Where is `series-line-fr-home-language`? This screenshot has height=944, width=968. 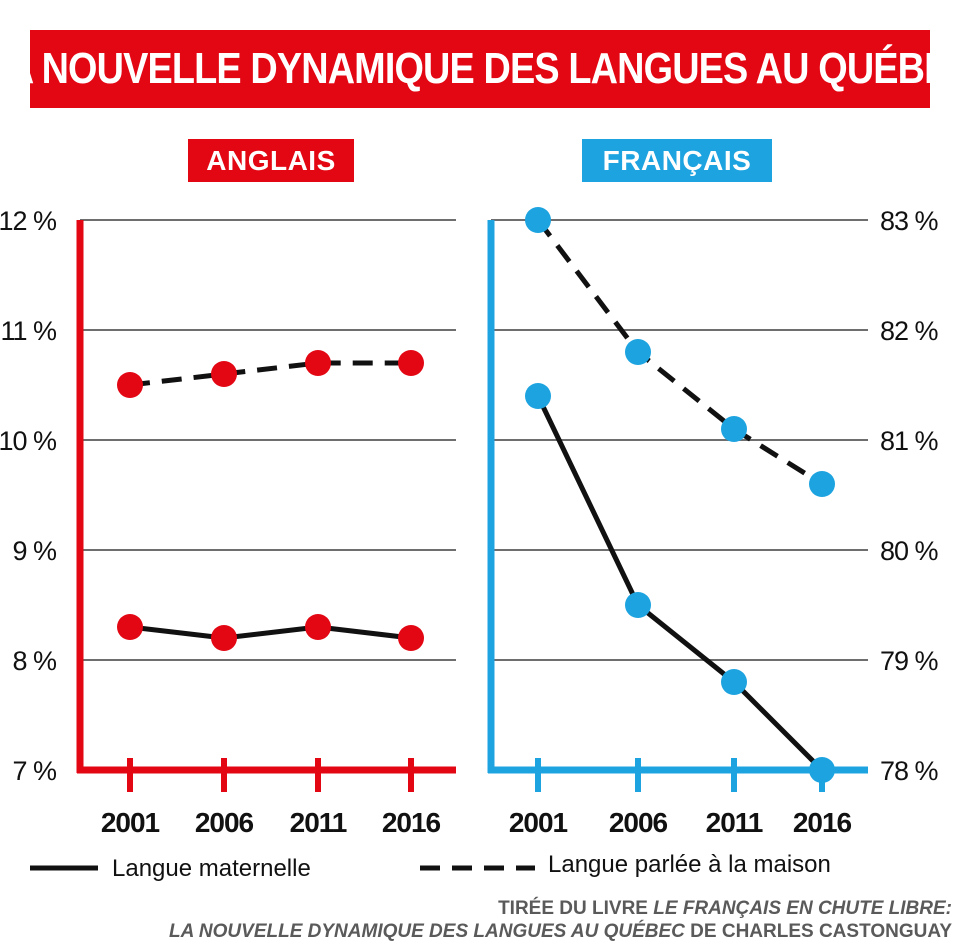
series-line-fr-home-language is located at coordinates (680, 352).